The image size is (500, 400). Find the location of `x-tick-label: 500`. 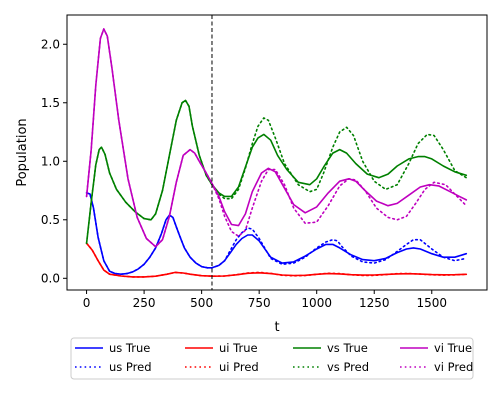

x-tick-label: 500 is located at coordinates (201, 303).